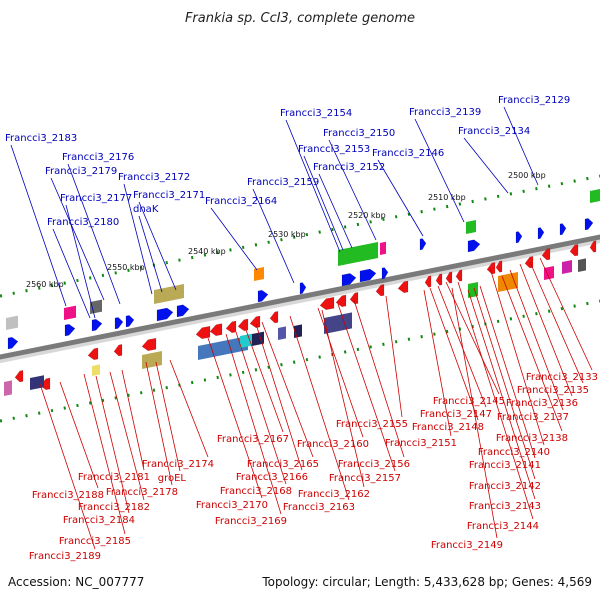  What do you see at coordinates (178, 464) in the screenshot?
I see `gene-label: Francci3_2174` at bounding box center [178, 464].